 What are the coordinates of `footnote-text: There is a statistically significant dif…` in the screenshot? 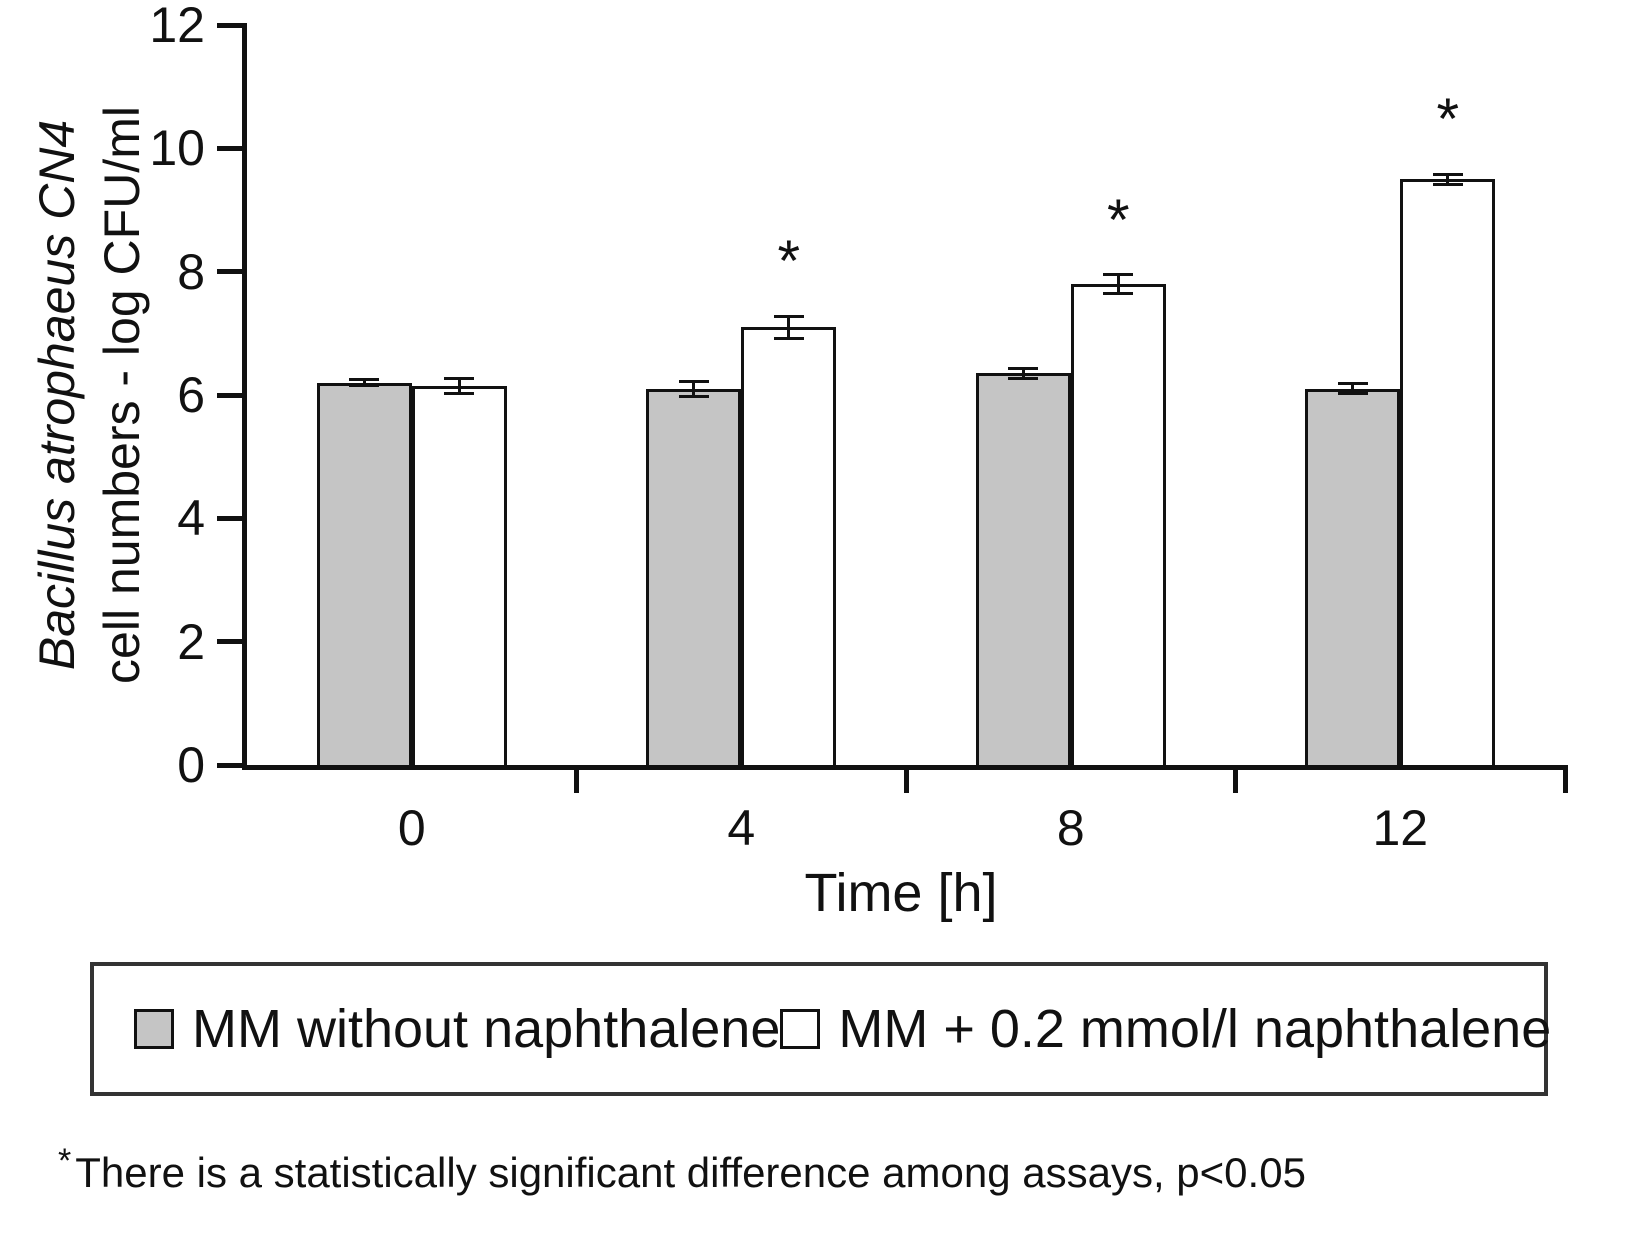 It's located at (690, 1172).